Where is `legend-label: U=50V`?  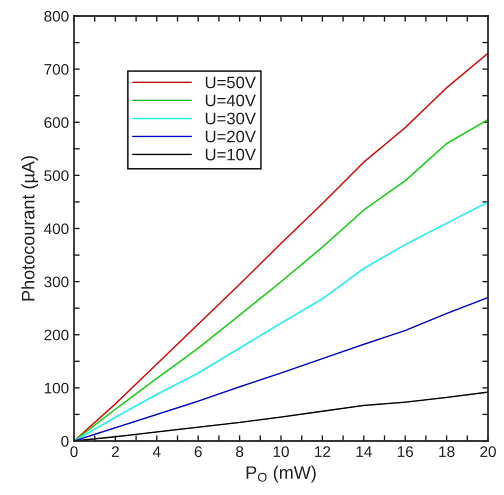
legend-label: U=50V is located at coordinates (231, 82).